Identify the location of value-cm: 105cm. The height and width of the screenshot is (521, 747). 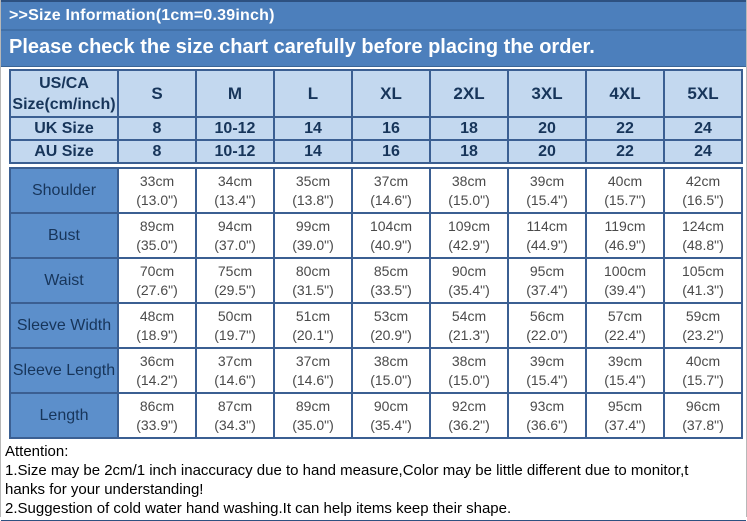
(703, 270).